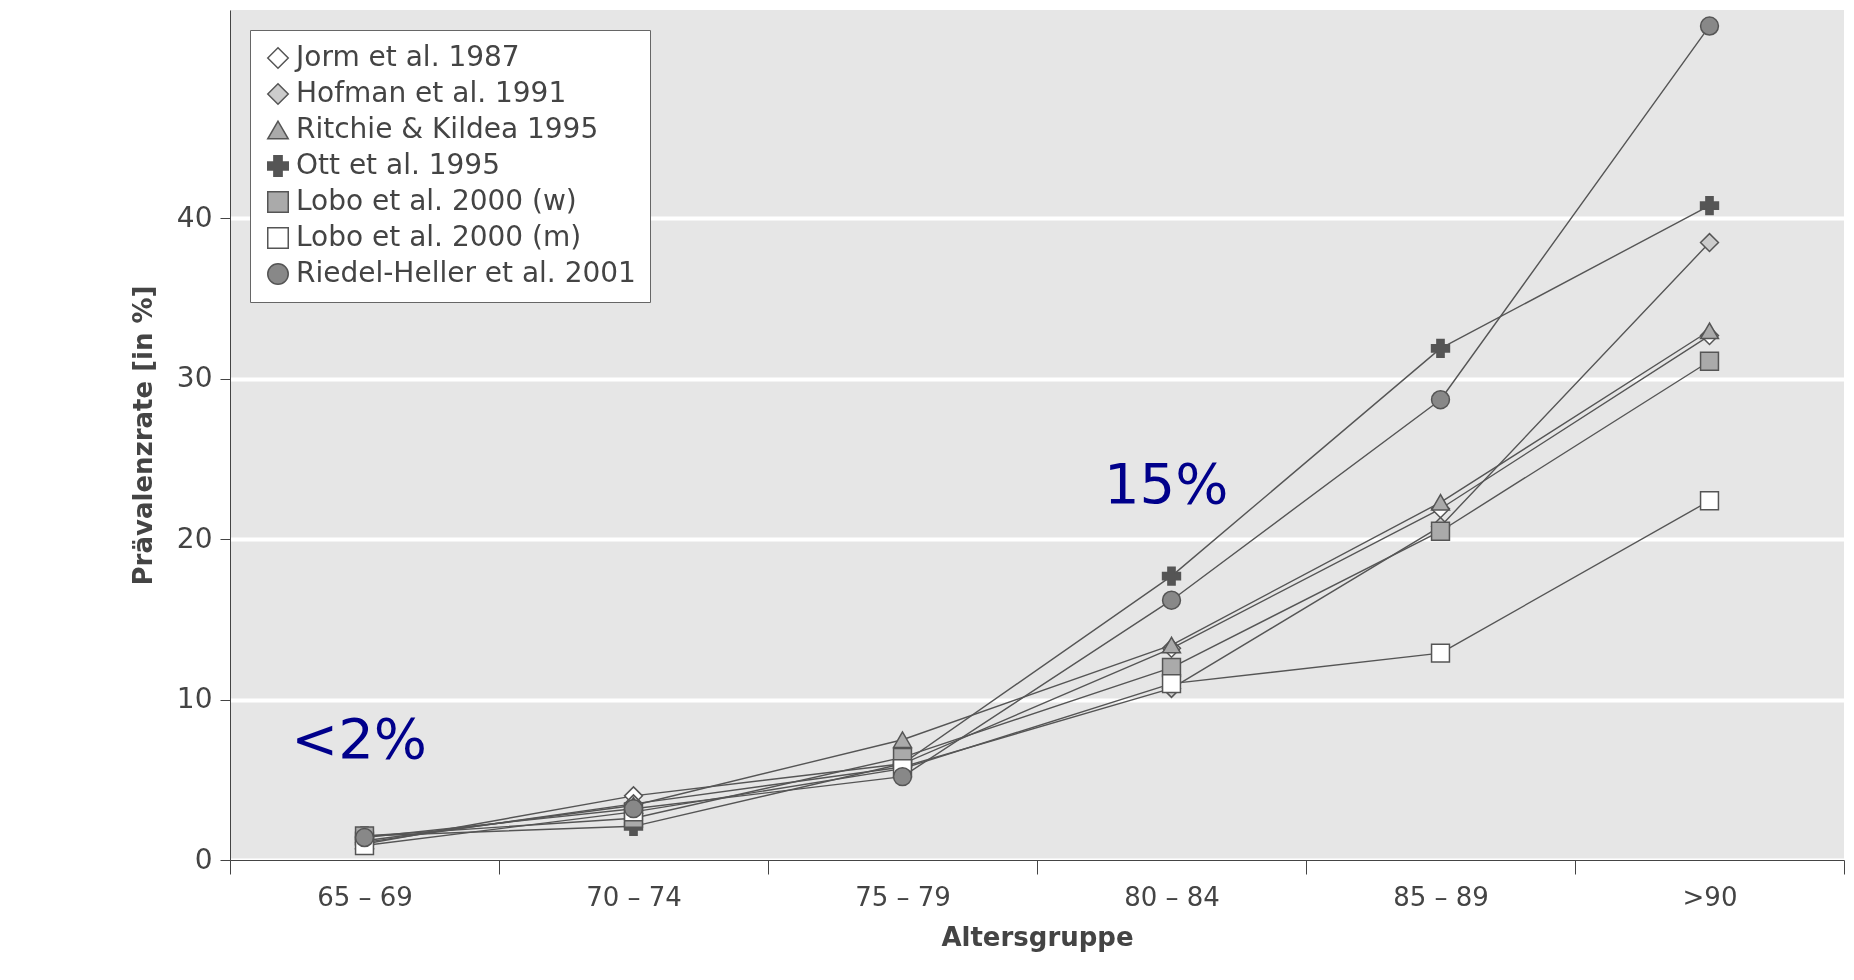 The width and height of the screenshot is (1854, 980). Describe the element at coordinates (1710, 896) in the screenshot. I see `x-tick-label: >90` at that location.